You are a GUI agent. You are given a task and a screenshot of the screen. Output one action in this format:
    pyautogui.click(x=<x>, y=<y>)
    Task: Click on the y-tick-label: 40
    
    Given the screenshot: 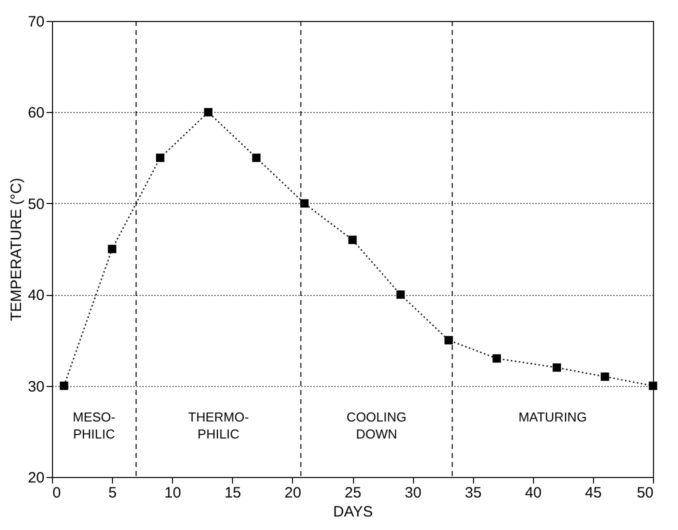 What is the action you would take?
    pyautogui.click(x=36, y=295)
    